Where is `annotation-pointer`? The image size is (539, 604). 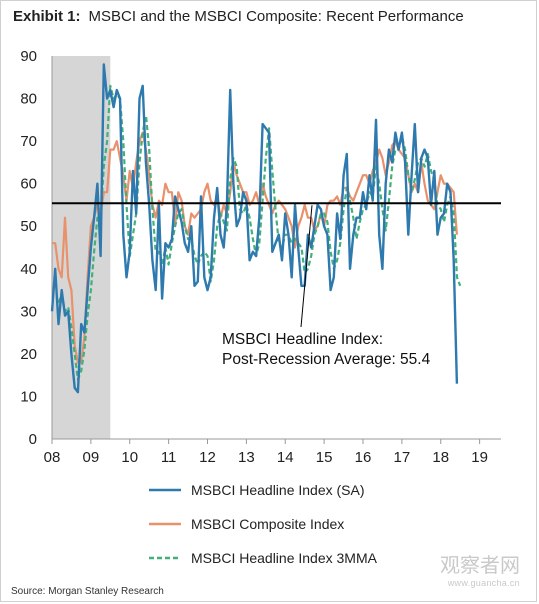 annotation-pointer is located at coordinates (306, 266).